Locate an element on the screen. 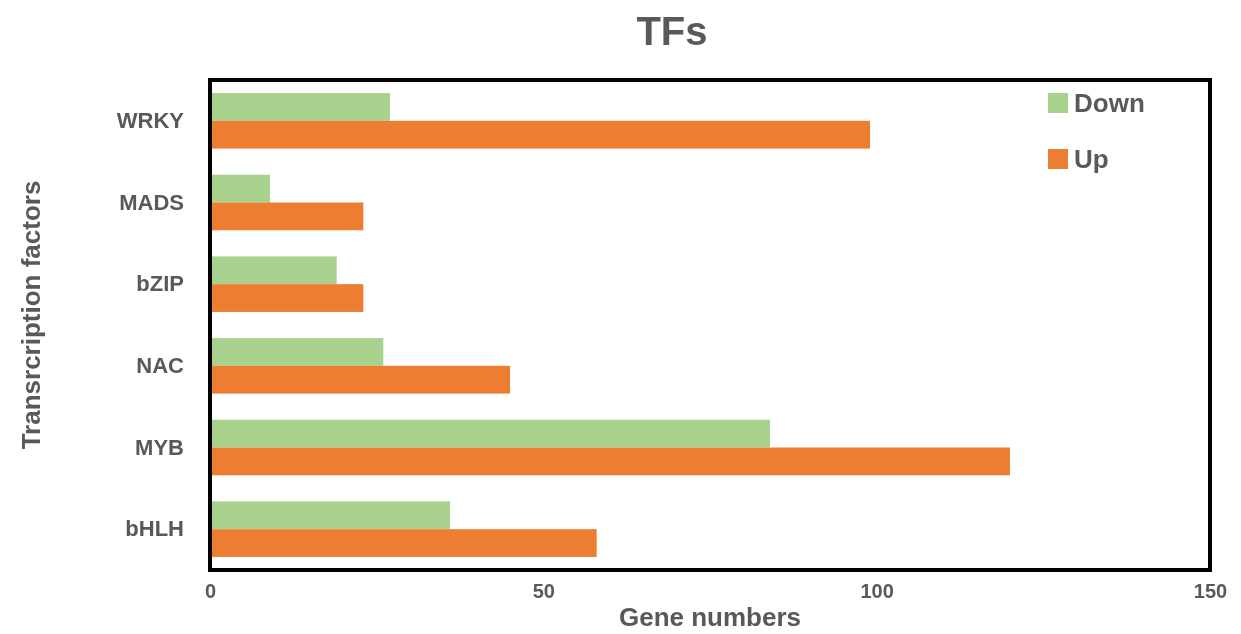 The image size is (1241, 634). x-tick-label: 100 is located at coordinates (877, 591).